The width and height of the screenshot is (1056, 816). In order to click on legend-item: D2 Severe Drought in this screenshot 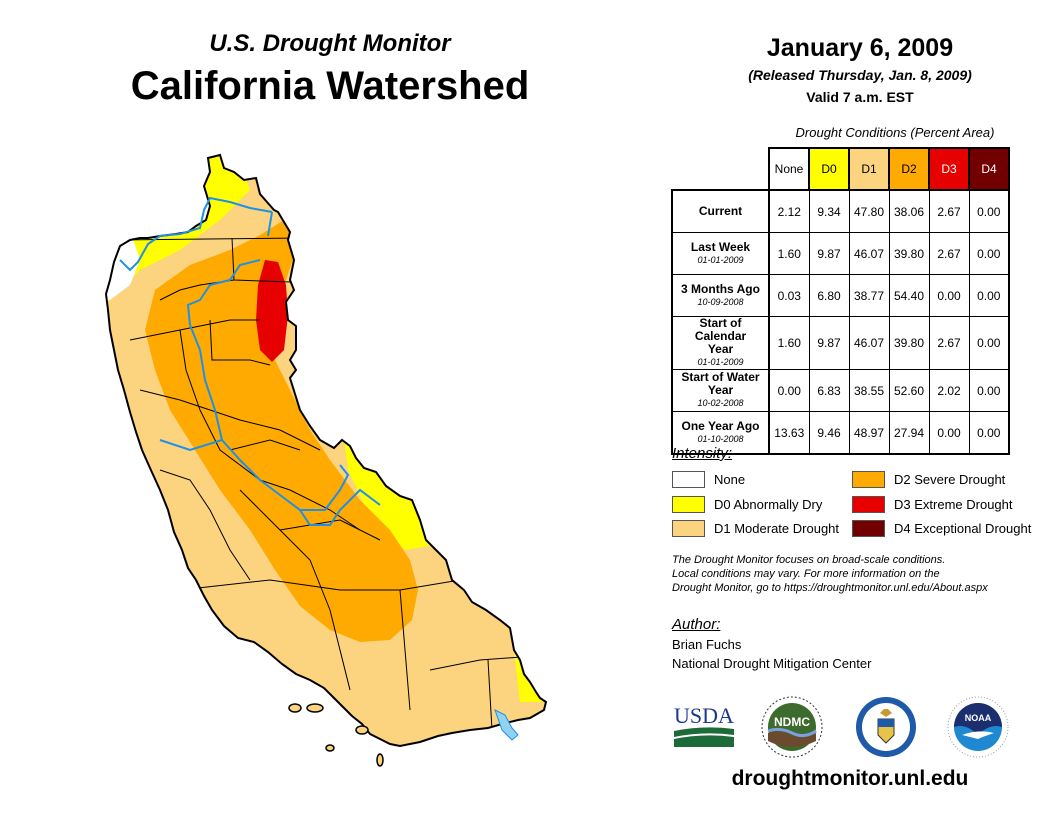, I will do `click(928, 479)`.